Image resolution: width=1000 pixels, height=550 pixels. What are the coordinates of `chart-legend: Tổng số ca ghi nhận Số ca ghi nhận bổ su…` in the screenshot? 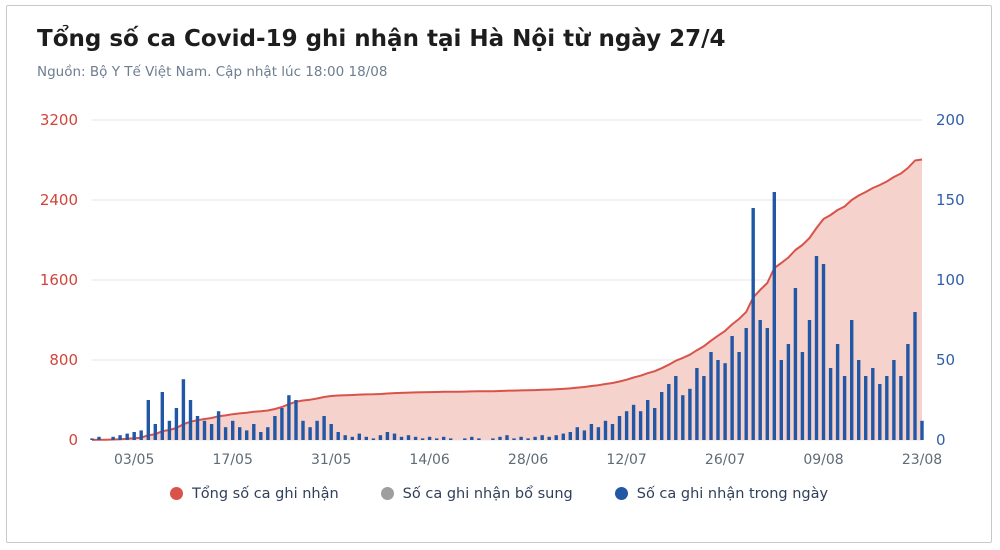 It's located at (499, 494).